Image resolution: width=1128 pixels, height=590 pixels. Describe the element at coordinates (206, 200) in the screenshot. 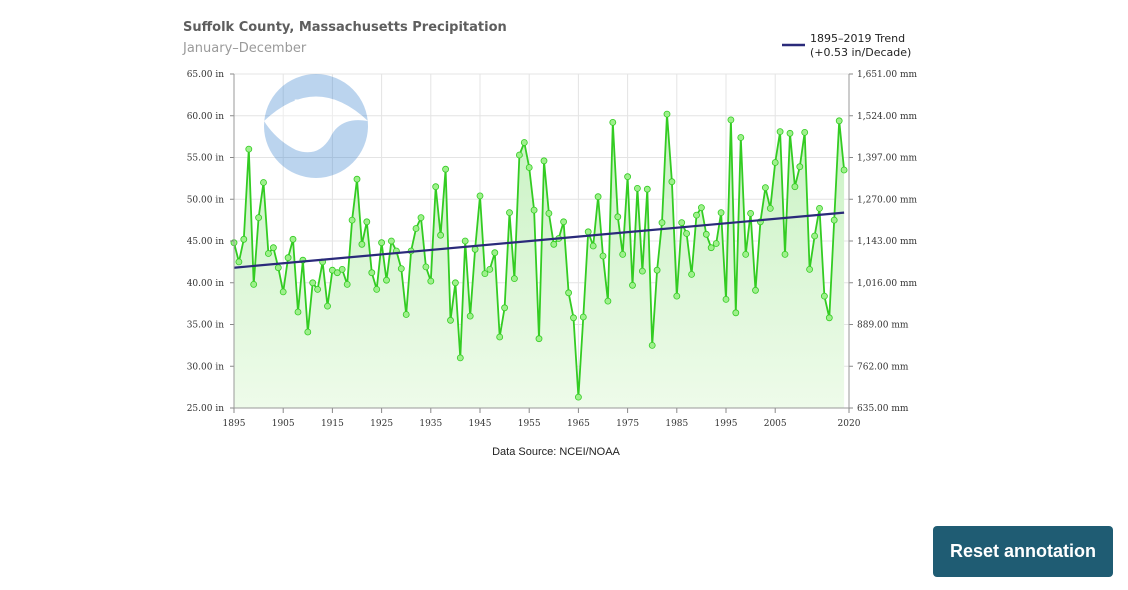

I see `y-tick-label-left: 50.00 in` at that location.